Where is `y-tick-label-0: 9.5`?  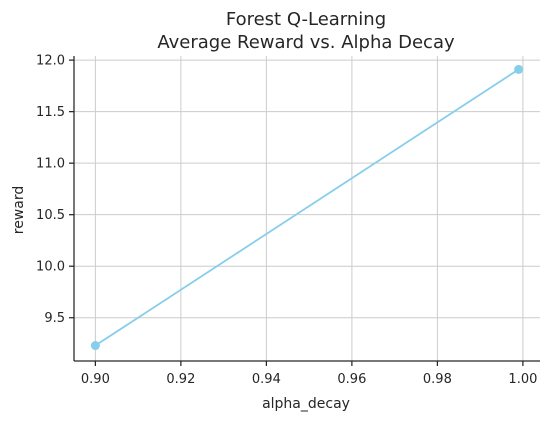
y-tick-label-0: 9.5 is located at coordinates (54, 318).